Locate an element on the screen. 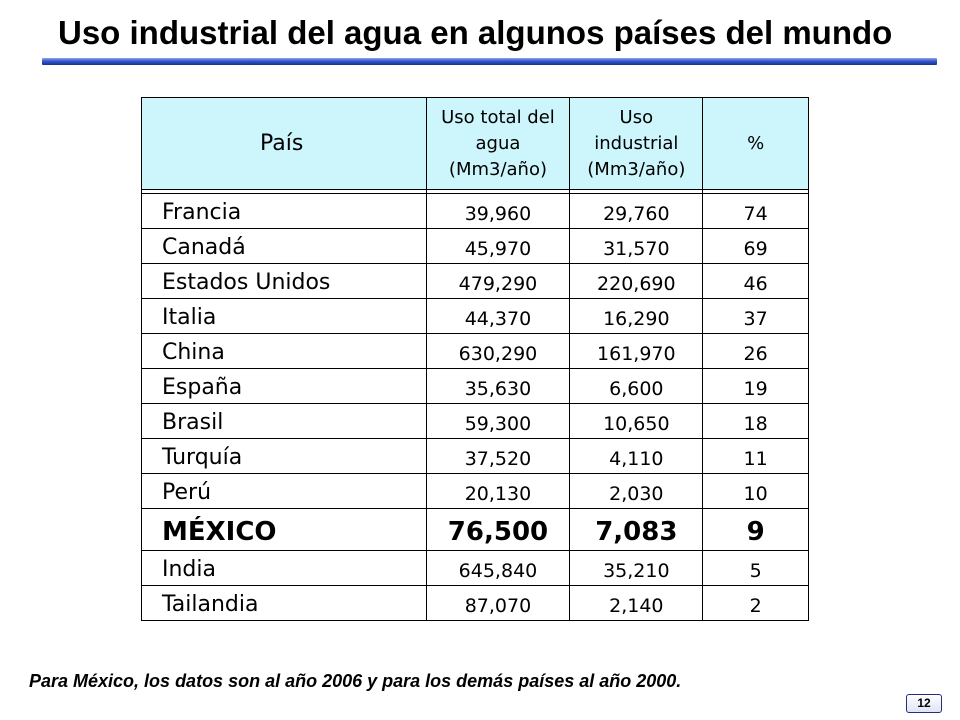 The height and width of the screenshot is (720, 960). header-total-line-2: agua is located at coordinates (498, 143).